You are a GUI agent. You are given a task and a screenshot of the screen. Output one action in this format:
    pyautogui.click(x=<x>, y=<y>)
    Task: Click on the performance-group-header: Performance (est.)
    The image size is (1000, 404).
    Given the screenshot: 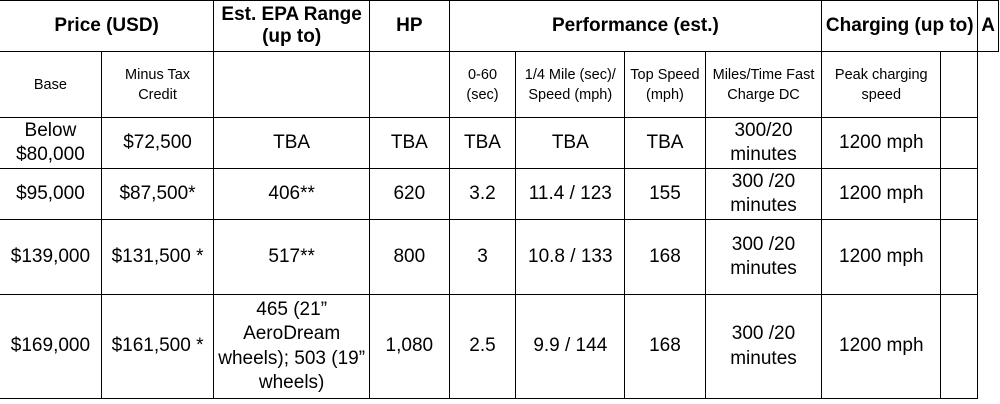 What is the action you would take?
    pyautogui.click(x=635, y=26)
    